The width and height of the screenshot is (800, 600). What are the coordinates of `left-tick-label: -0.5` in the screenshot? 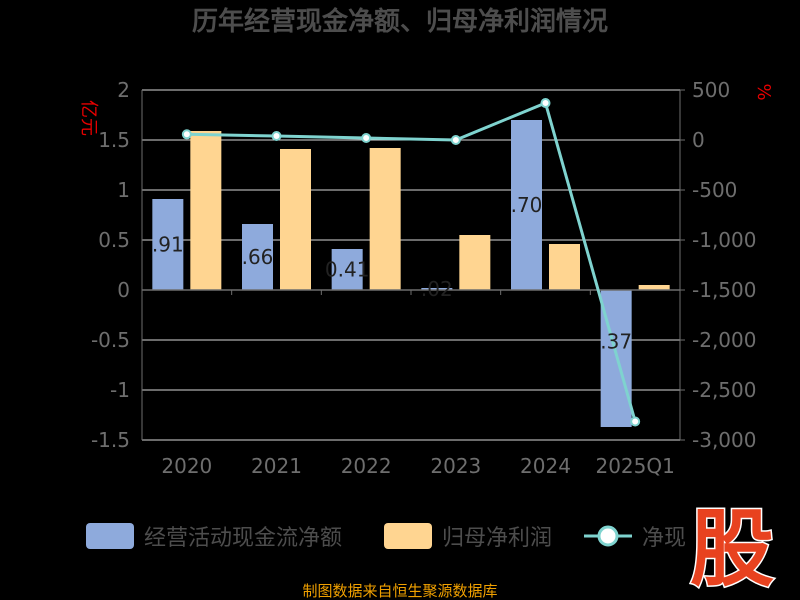 It's located at (110, 340).